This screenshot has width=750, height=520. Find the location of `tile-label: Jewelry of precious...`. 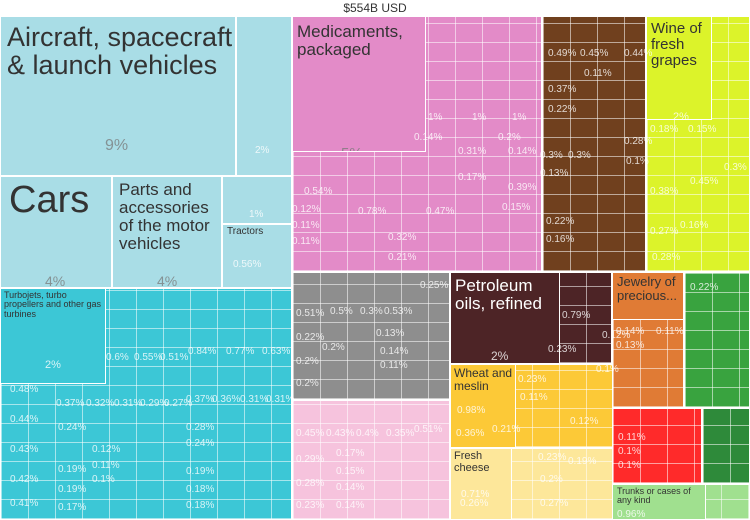

tile-label: Jewelry of precious... is located at coordinates (647, 288).